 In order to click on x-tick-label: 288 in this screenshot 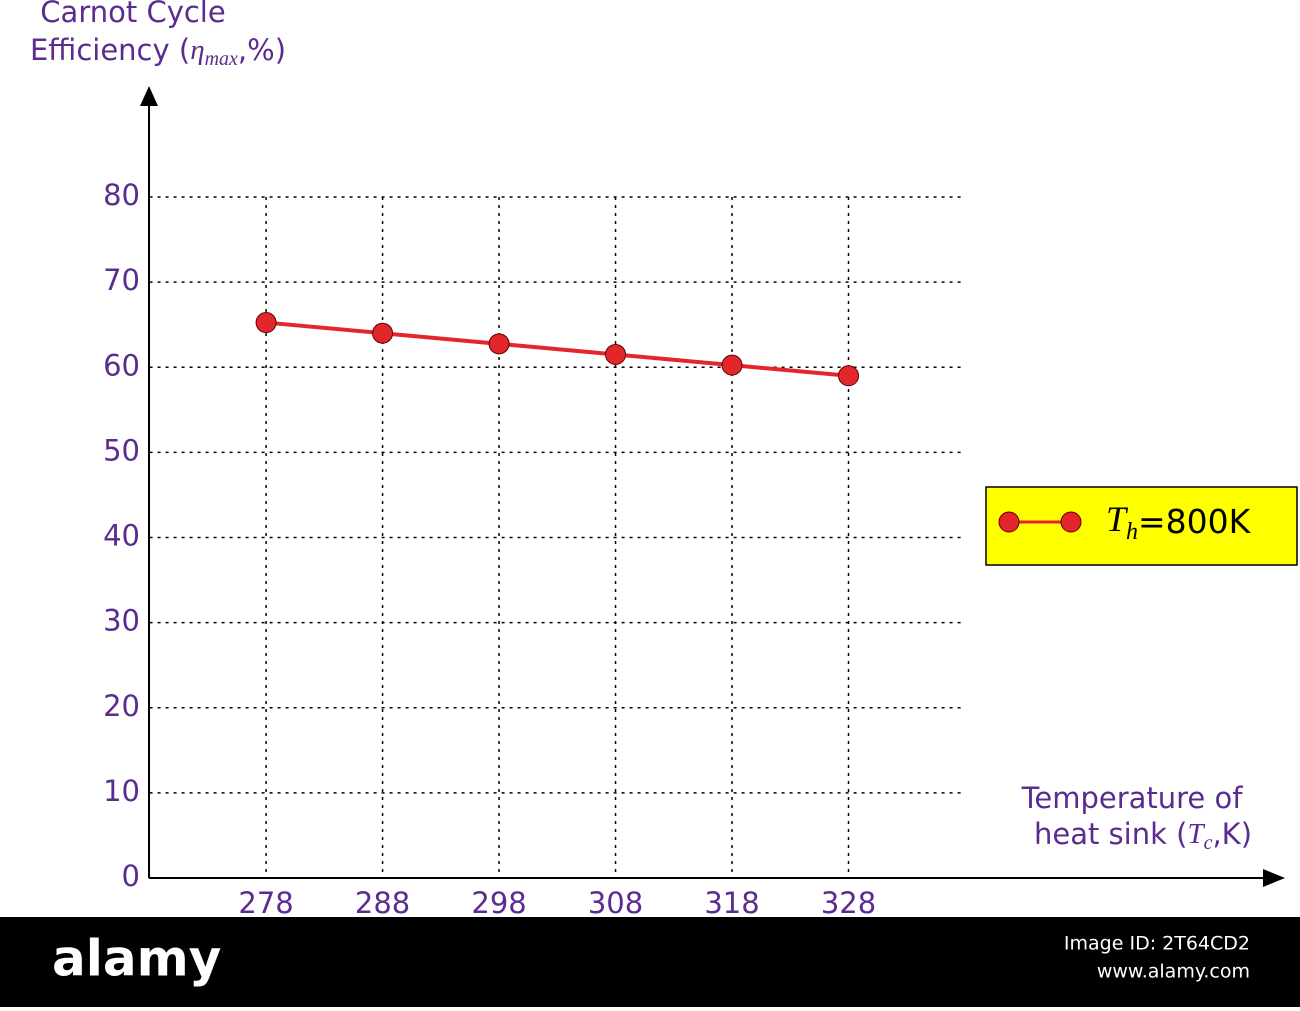, I will do `click(382, 903)`.